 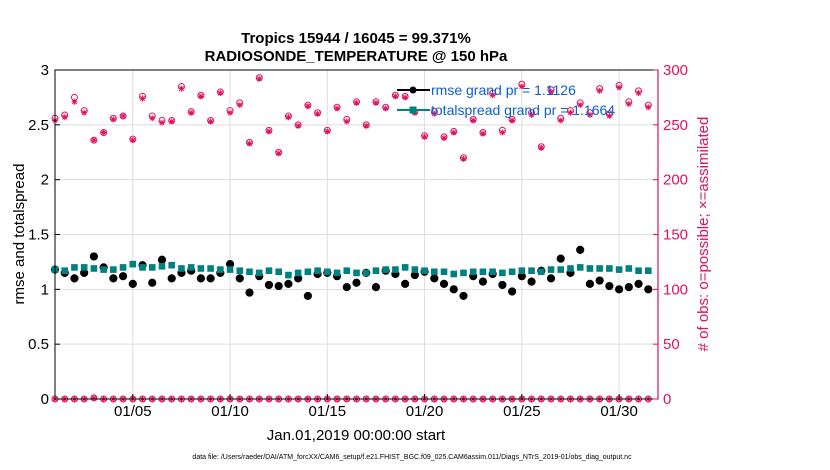 What do you see at coordinates (675, 70) in the screenshot?
I see `right-y-tick-label: 300` at bounding box center [675, 70].